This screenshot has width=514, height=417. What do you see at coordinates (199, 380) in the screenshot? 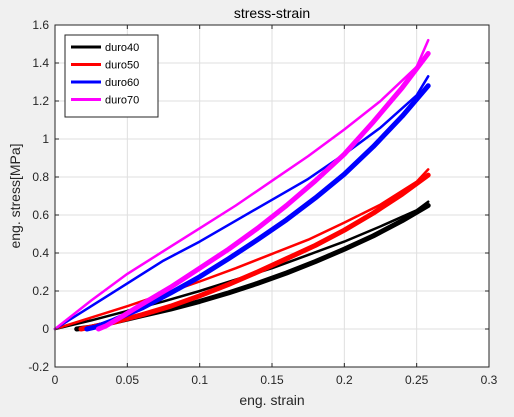
I see `x-tick-label: 0.1` at bounding box center [199, 380].